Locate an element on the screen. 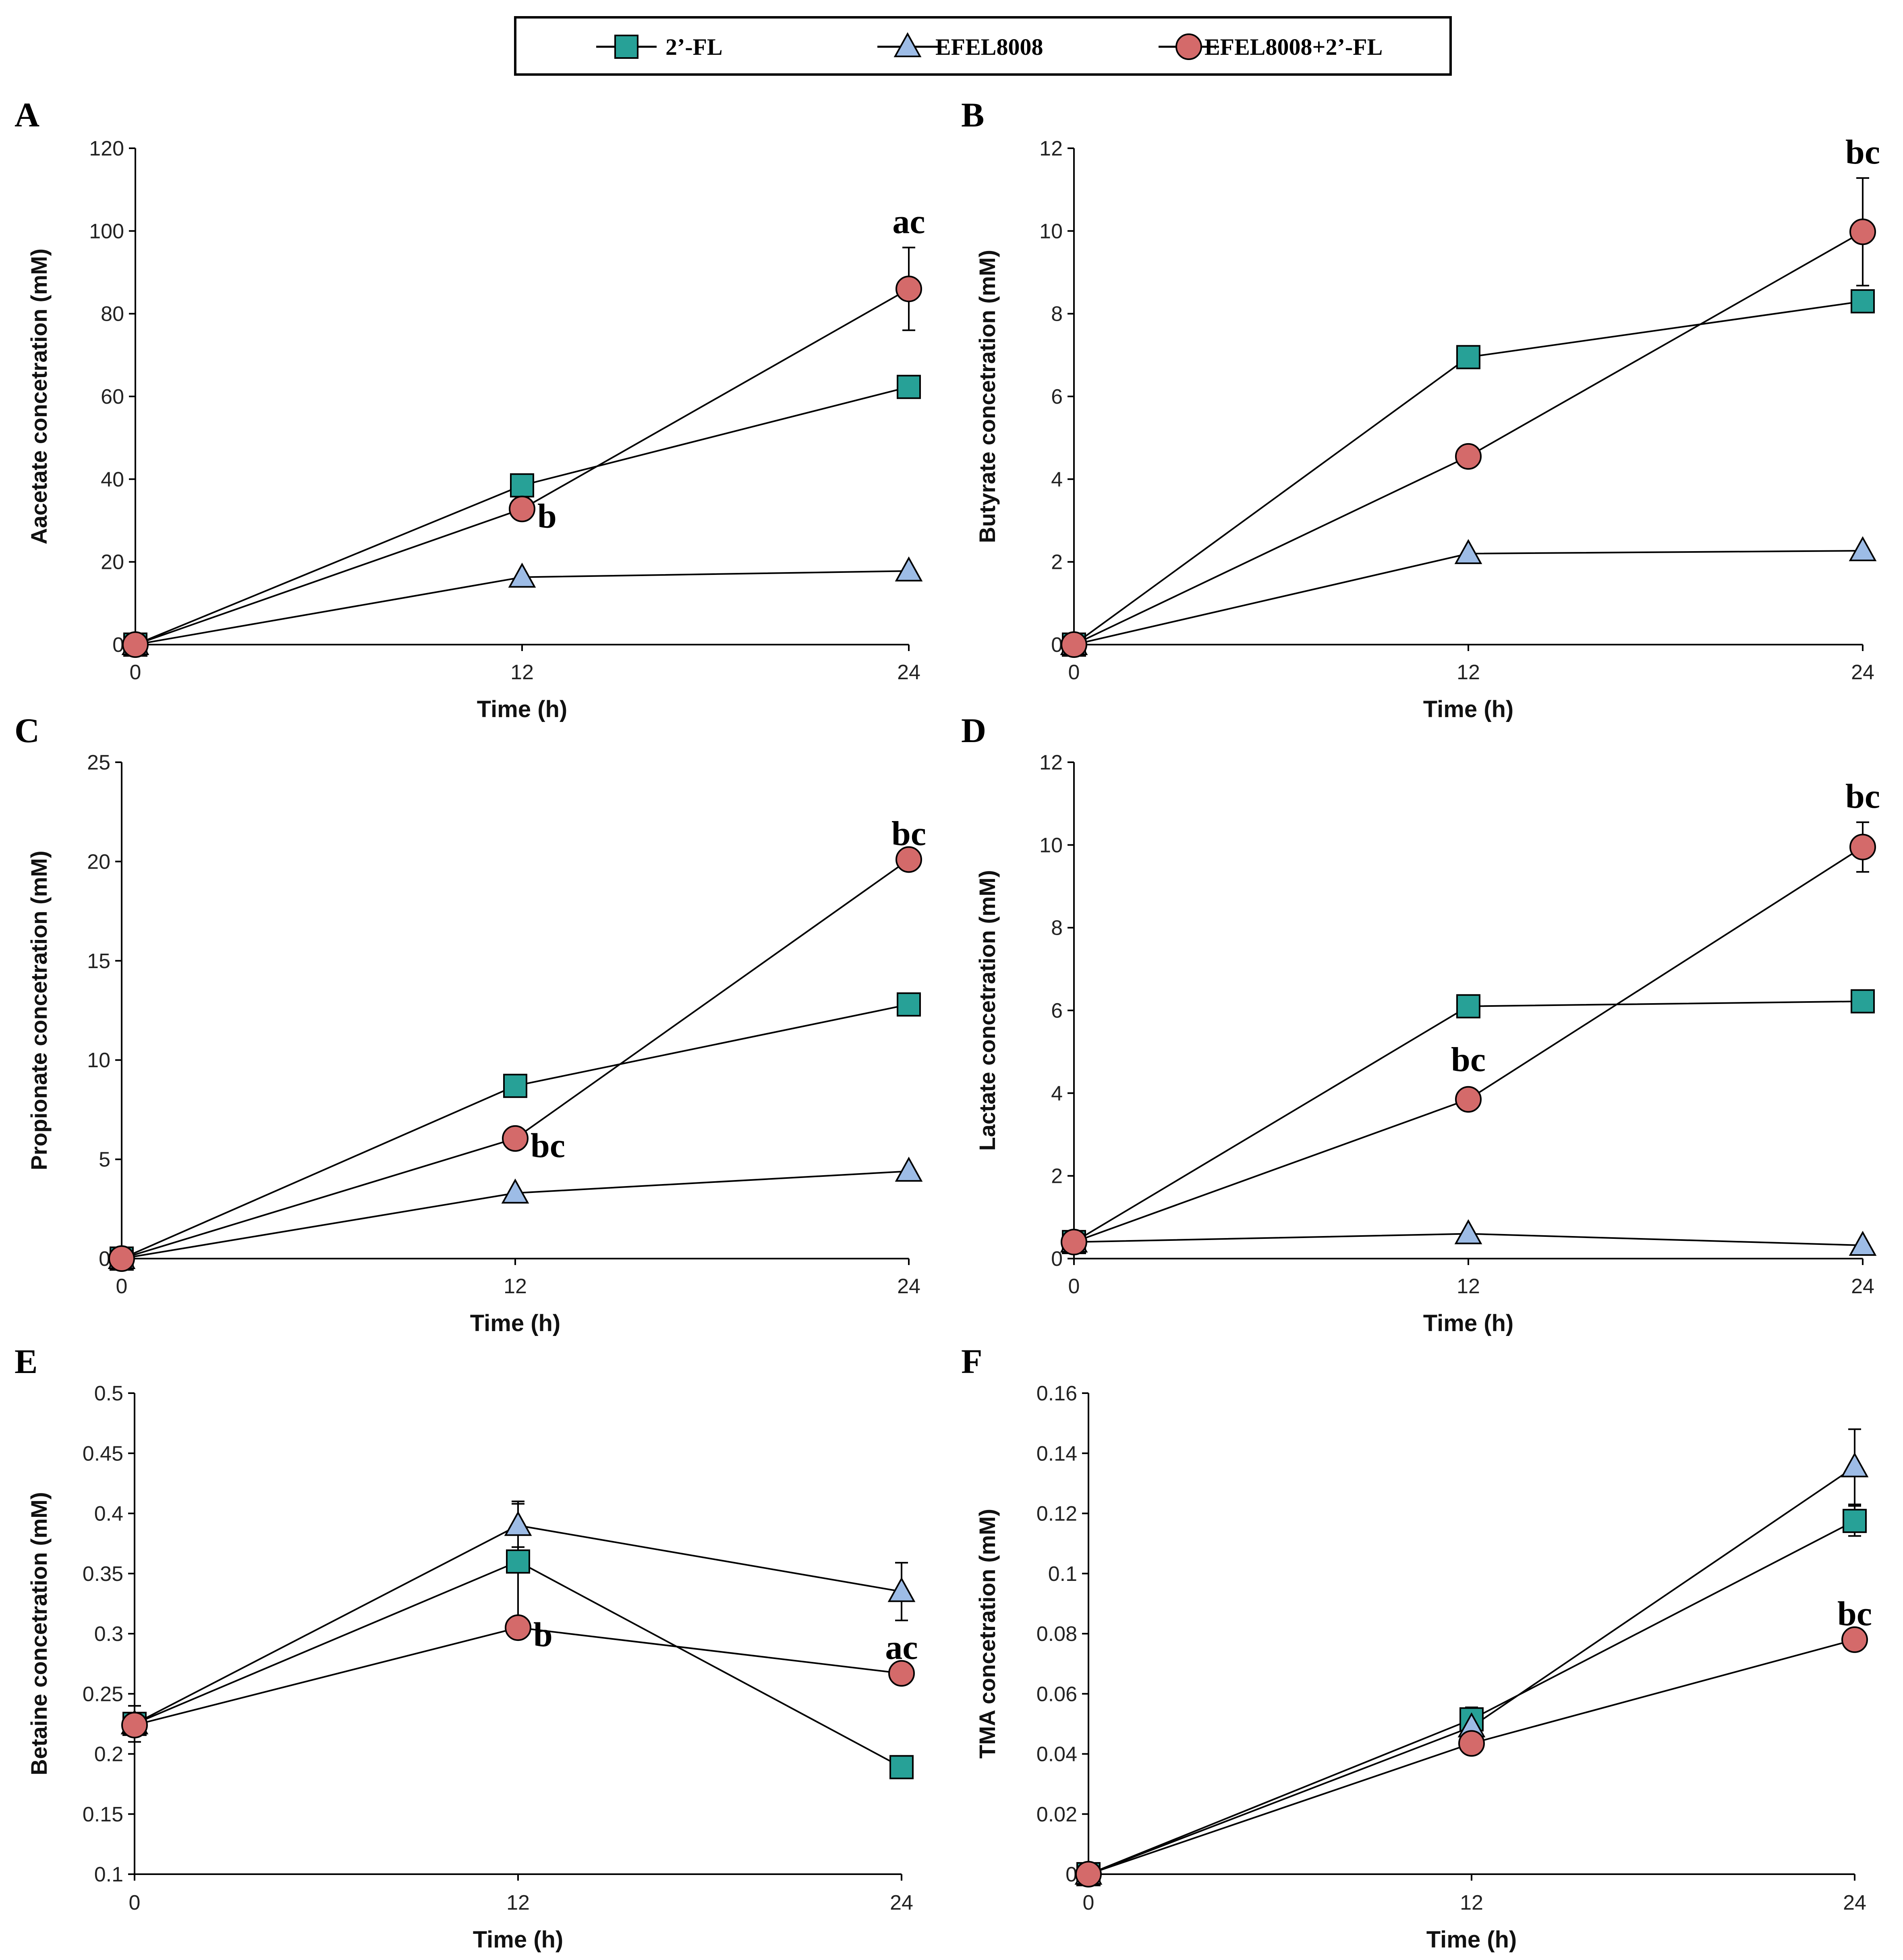 This screenshot has height=1960, width=1903. y-tick-label: 0.1 is located at coordinates (1062, 1574).